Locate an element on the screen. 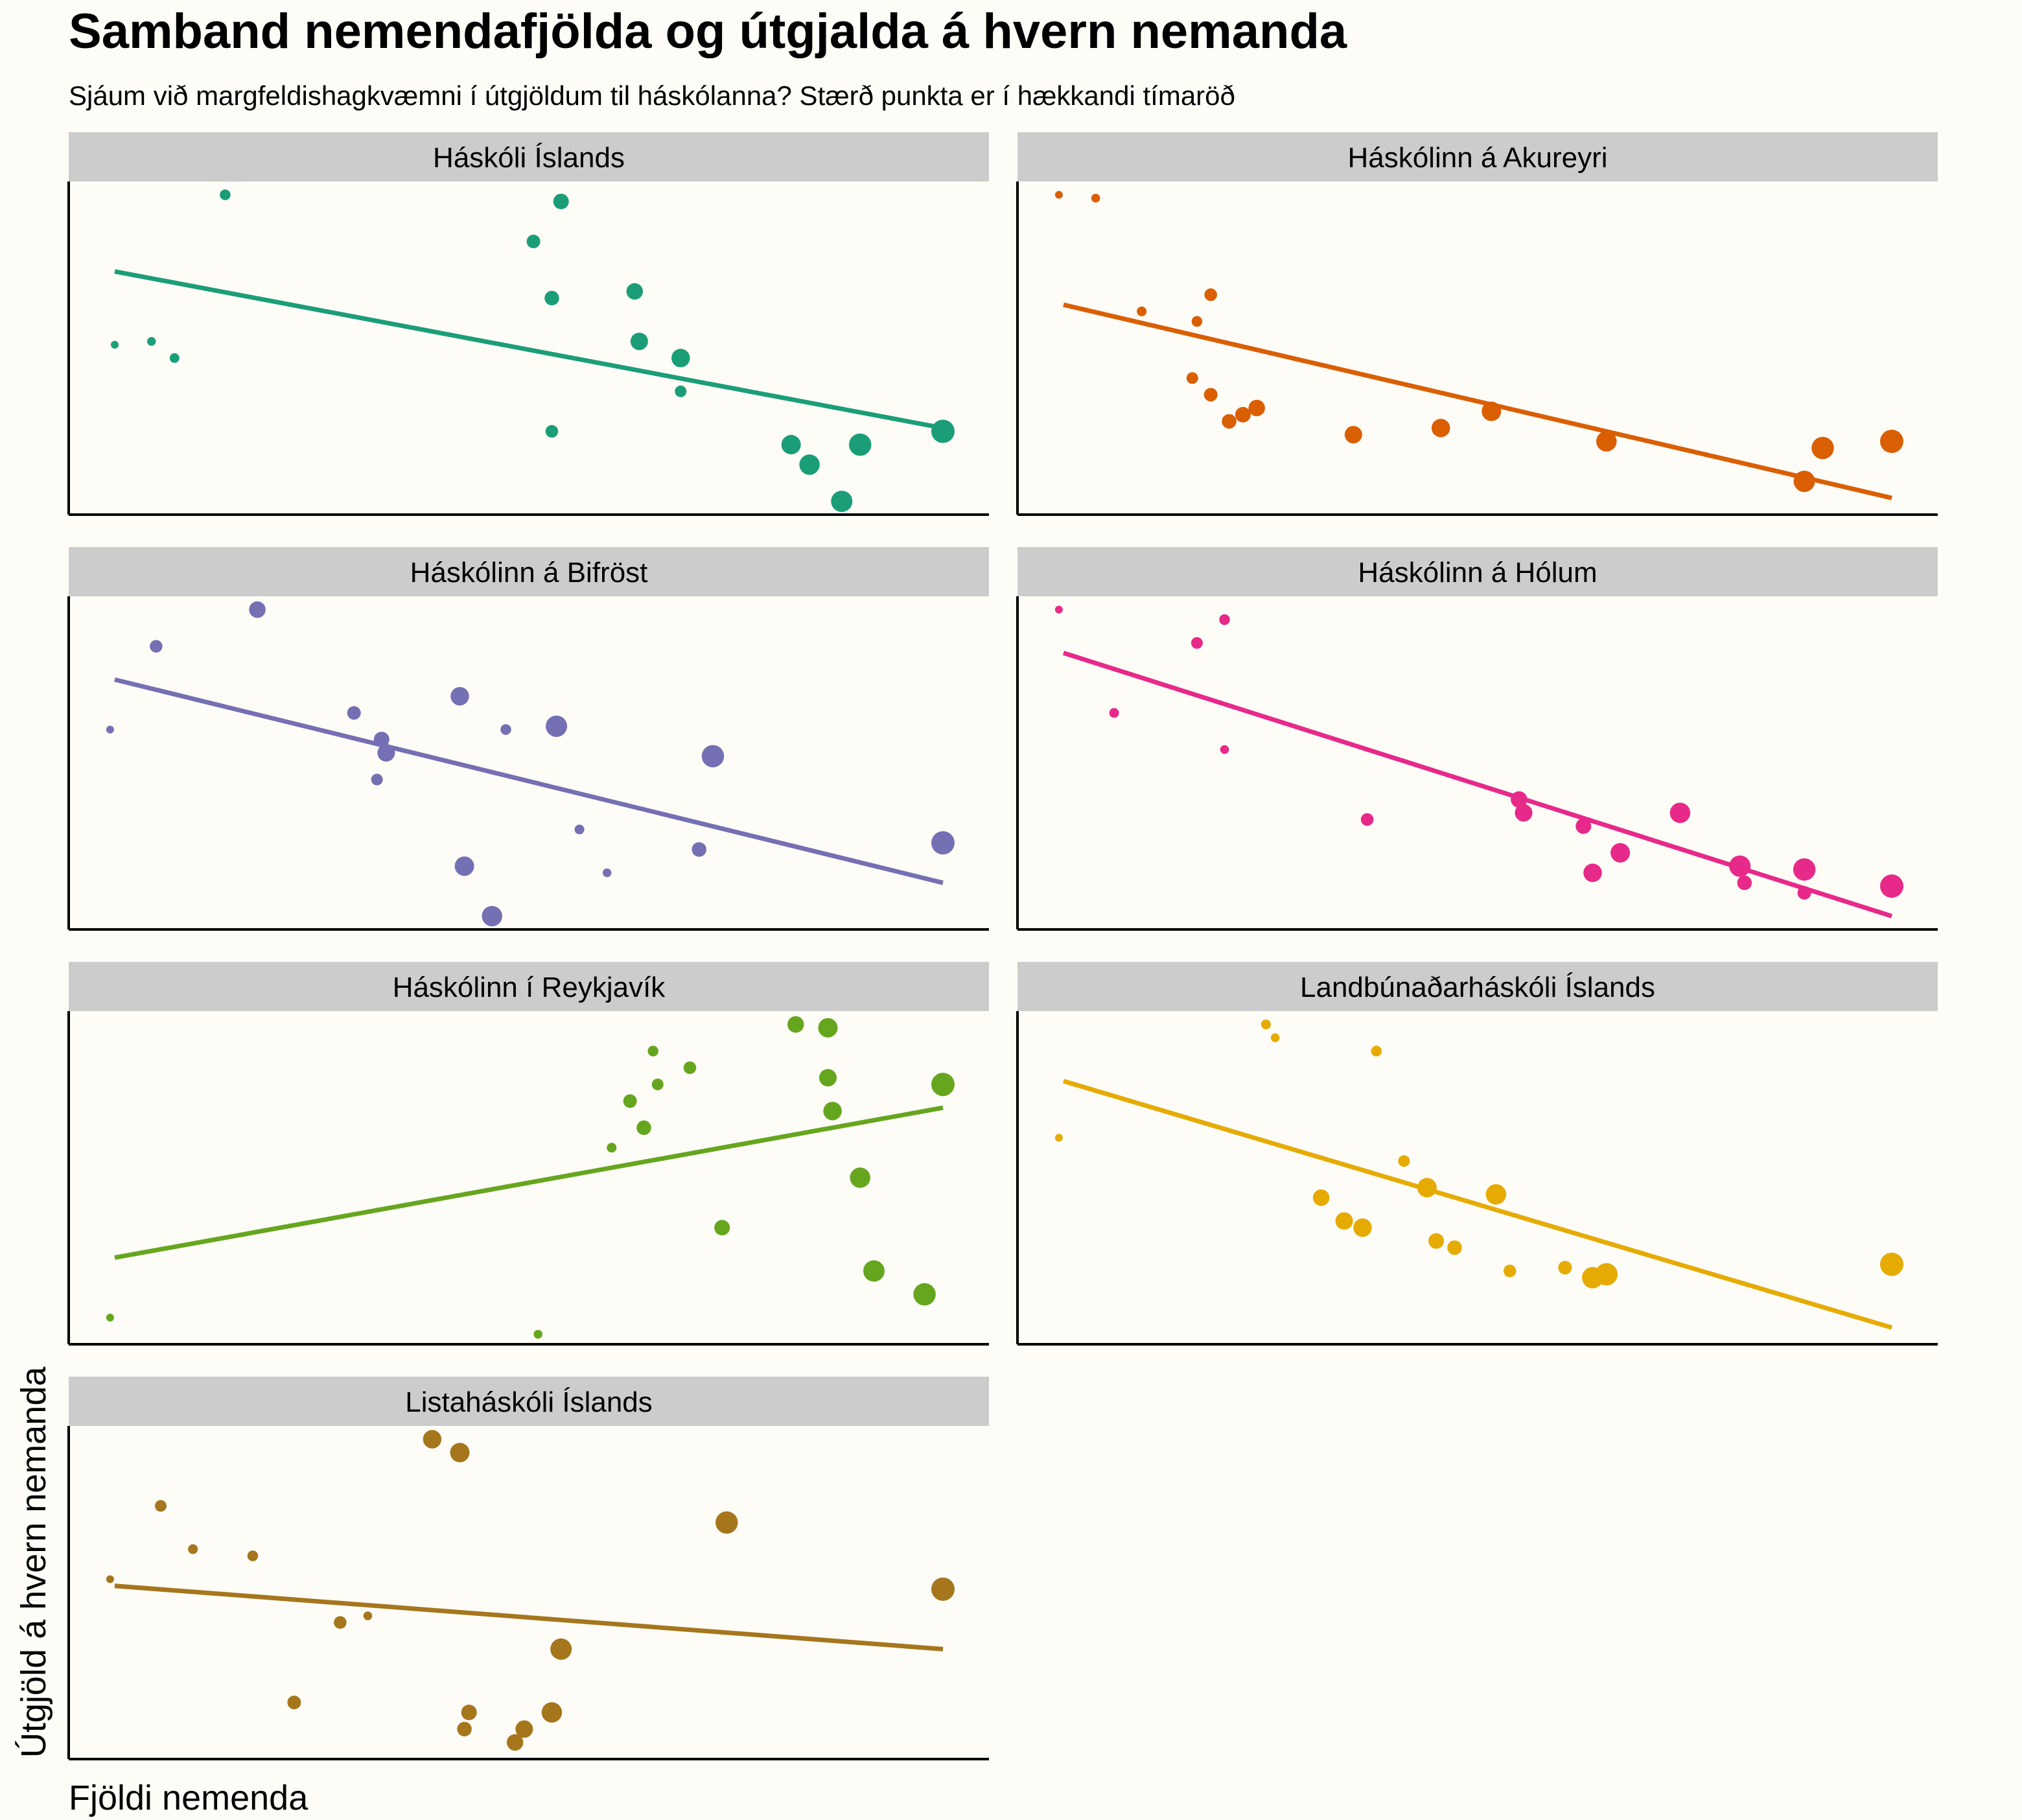 The image size is (2022, 1820). facet-panel-haskoli-islands: Háskóli Íslands is located at coordinates (528, 324).